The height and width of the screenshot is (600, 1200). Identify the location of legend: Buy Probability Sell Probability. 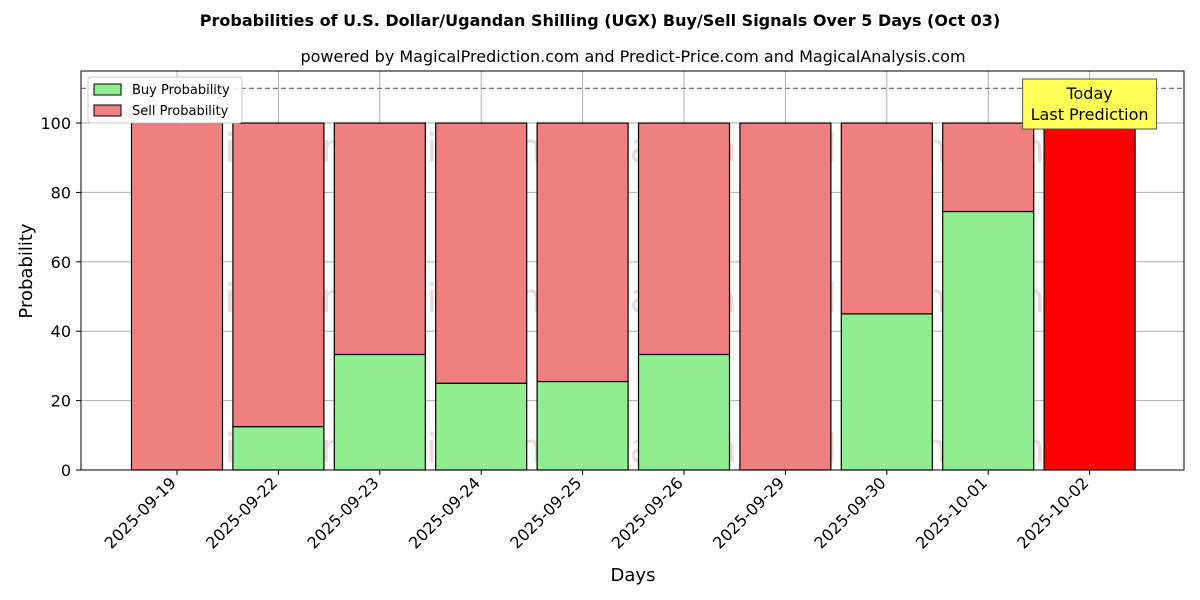
(165, 100).